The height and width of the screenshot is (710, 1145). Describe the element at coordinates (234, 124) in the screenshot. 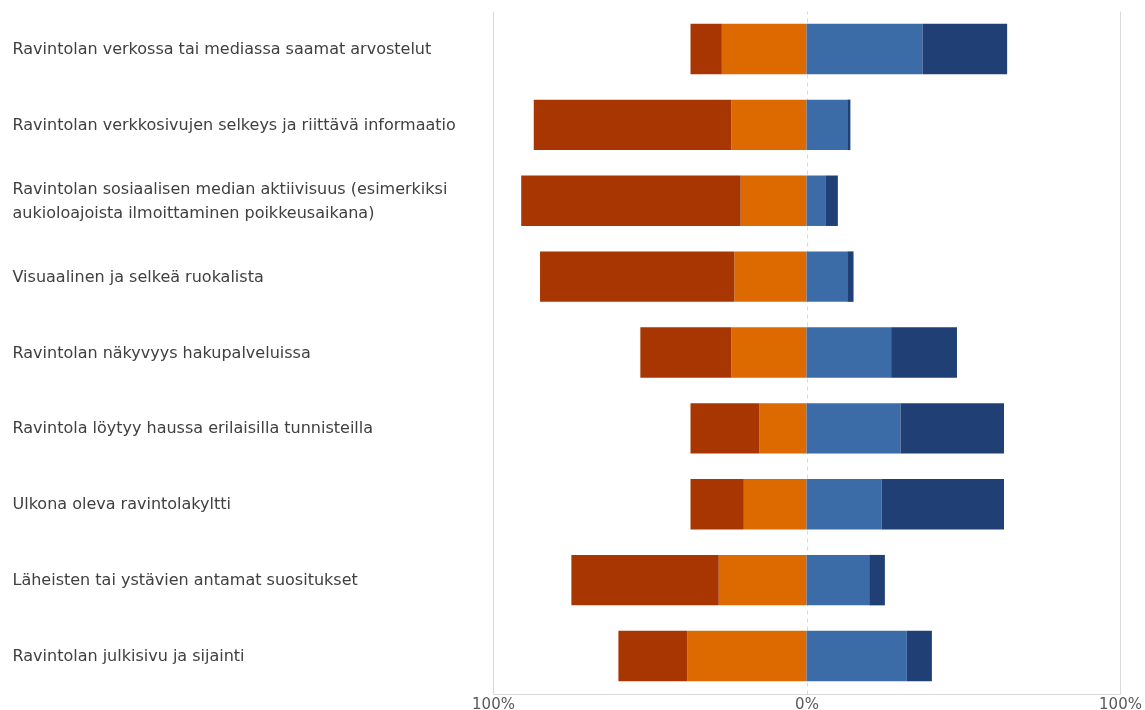

I see `y-tick-label: Ravintolan verkkosivujen selkeys ja riittävä informaatio` at that location.